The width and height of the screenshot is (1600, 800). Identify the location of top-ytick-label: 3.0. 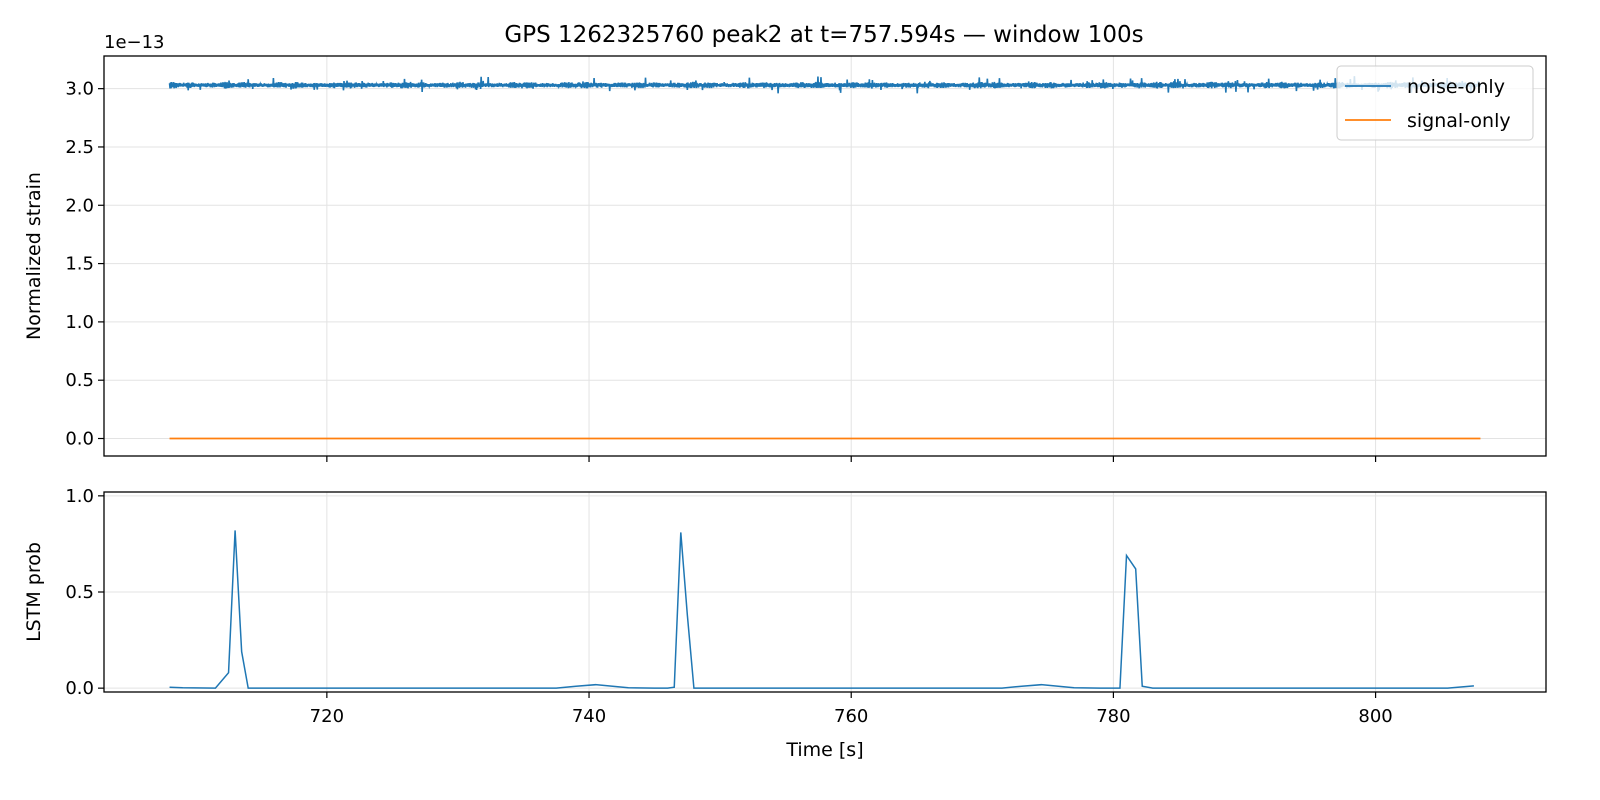
(79, 89).